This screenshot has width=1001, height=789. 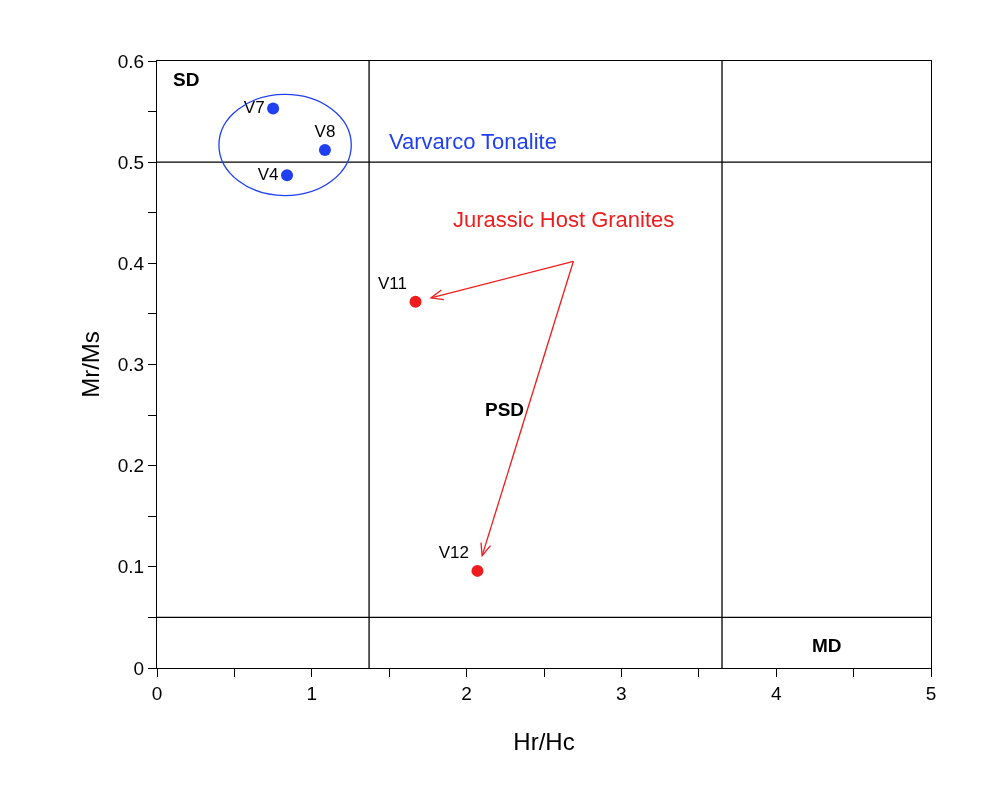 What do you see at coordinates (268, 174) in the screenshot?
I see `data-label: V4` at bounding box center [268, 174].